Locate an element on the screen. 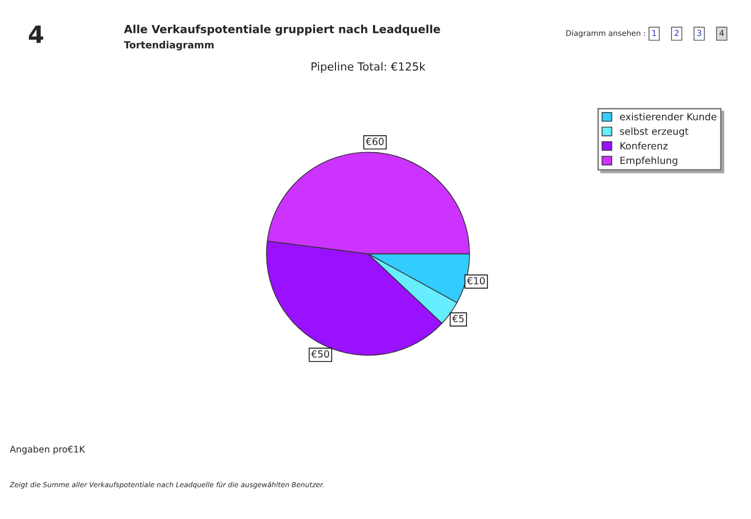 The height and width of the screenshot is (519, 751). legend-label: selbst erzeugt is located at coordinates (654, 132).